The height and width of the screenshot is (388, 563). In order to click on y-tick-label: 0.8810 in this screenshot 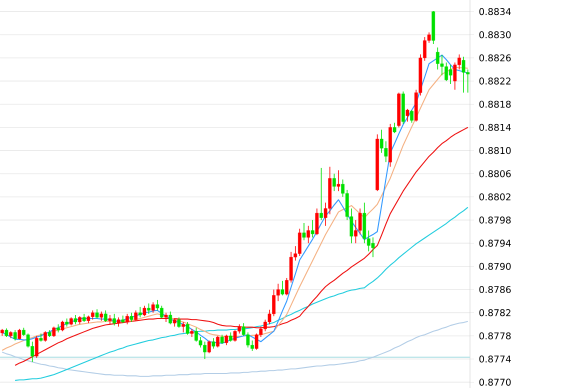, I will do `click(495, 150)`.